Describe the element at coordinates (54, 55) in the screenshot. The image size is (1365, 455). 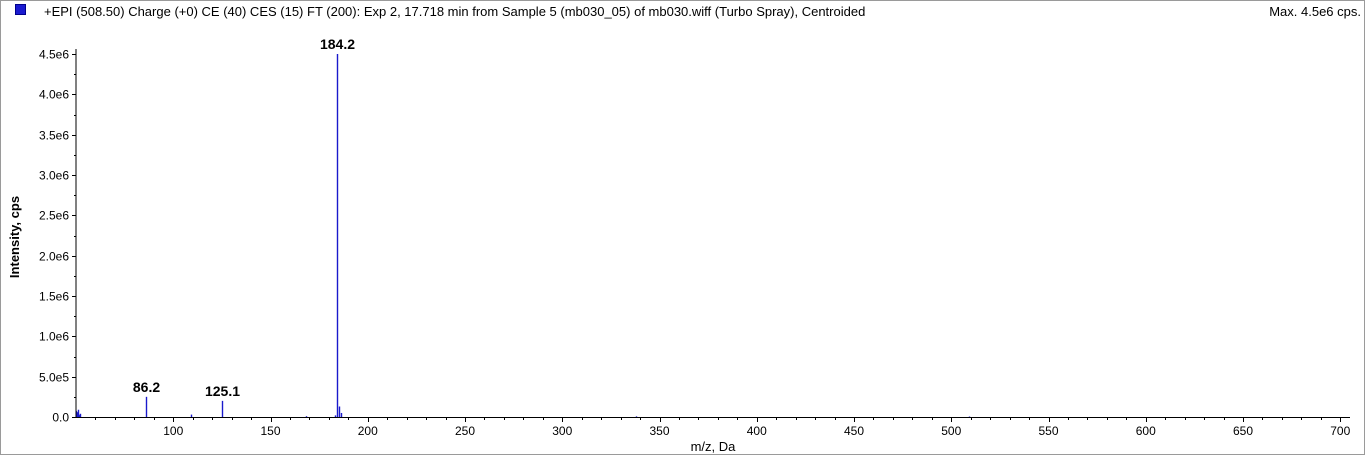
I see `y-tick-label: 4.5e6` at that location.